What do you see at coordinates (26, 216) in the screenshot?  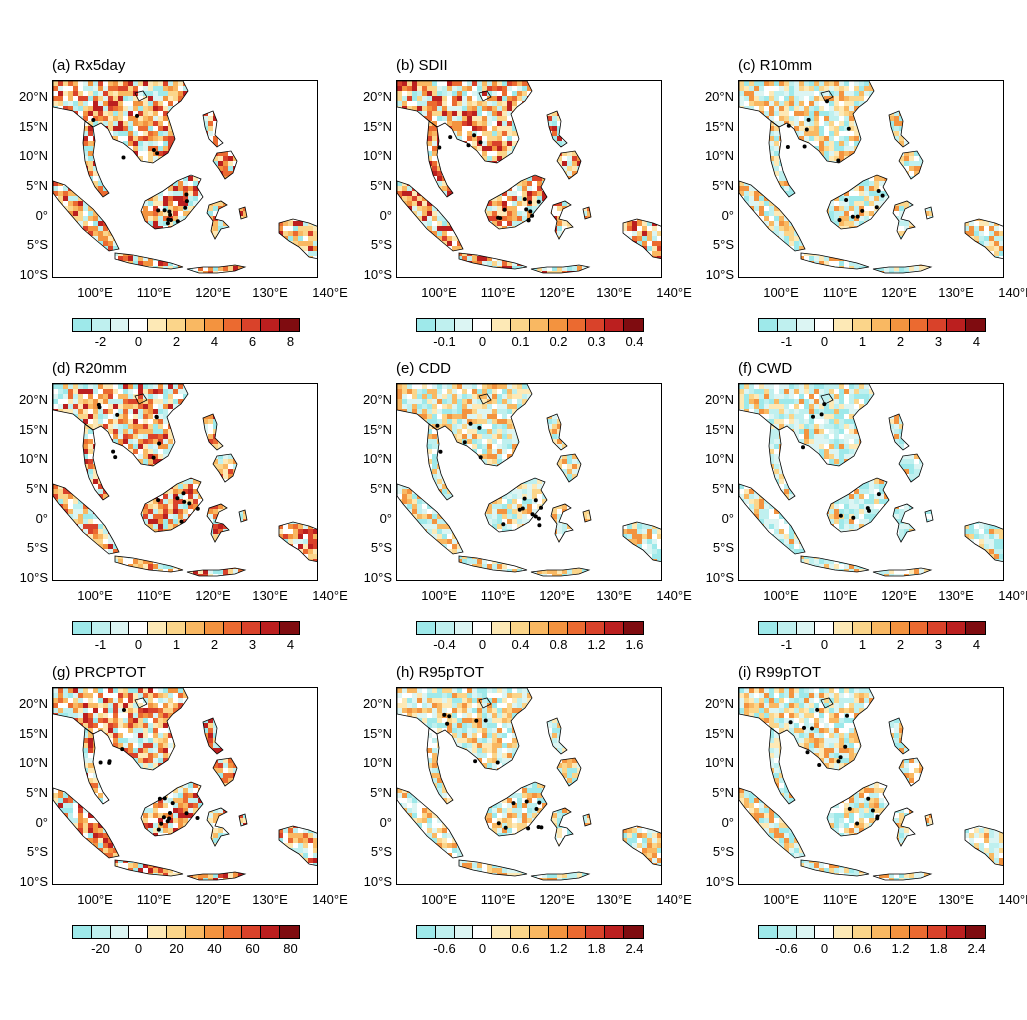 I see `lat-tick-label: 0°` at bounding box center [26, 216].